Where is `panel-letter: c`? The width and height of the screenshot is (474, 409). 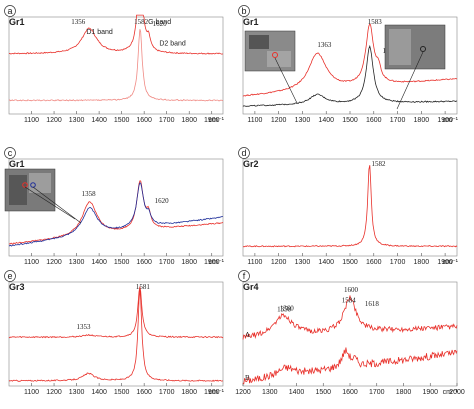
panel-letter: c is located at coordinates (10, 153).